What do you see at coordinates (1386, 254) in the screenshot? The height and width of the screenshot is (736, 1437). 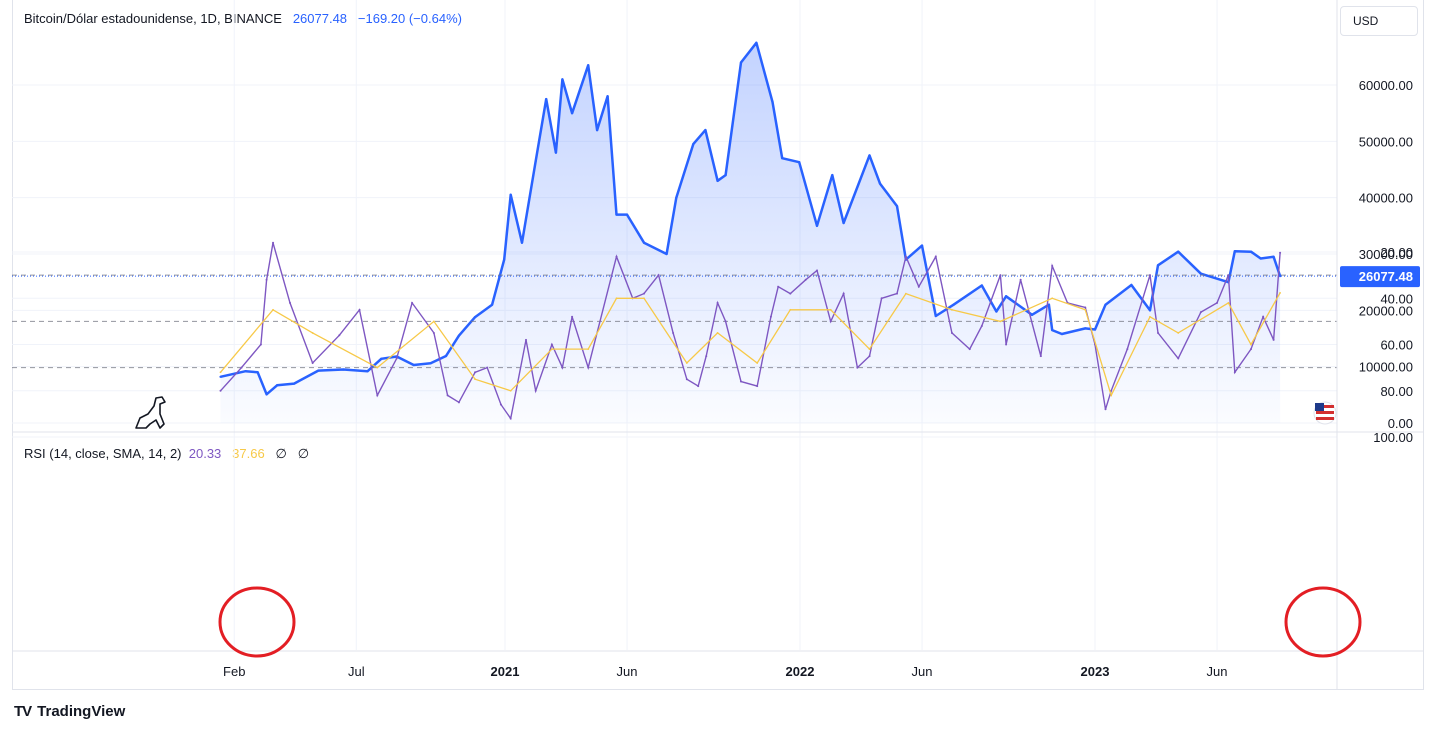 I see `price-tick-label: 30000.00` at bounding box center [1386, 254].